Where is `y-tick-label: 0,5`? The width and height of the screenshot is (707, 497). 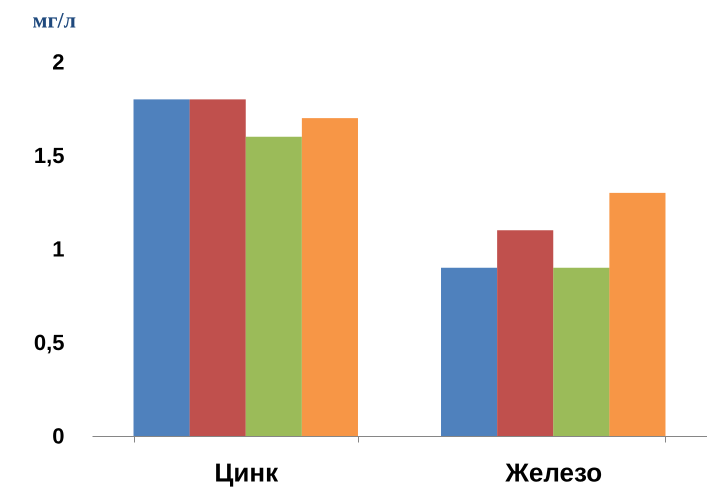
y-tick-label: 0,5 is located at coordinates (49, 342).